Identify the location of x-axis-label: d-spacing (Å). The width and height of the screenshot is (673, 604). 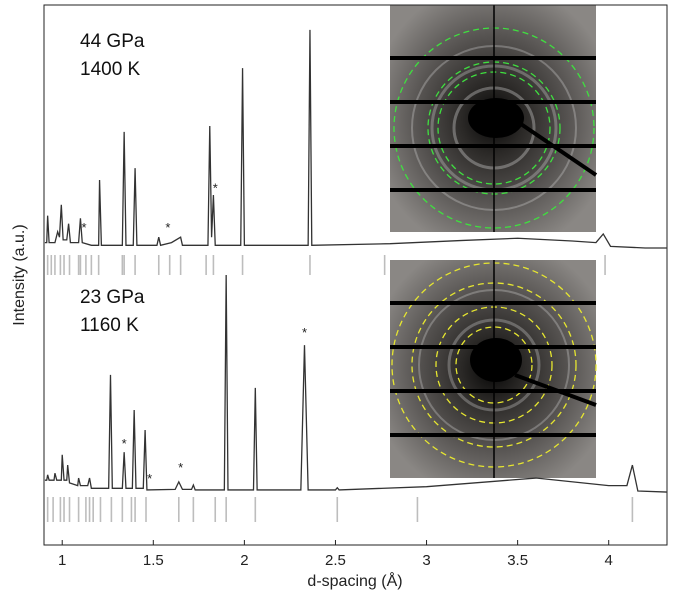
(354, 580).